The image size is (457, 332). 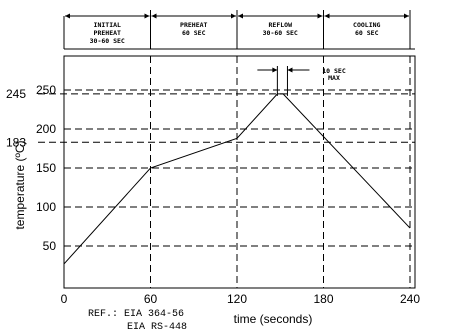 I want to click on x-tick-label: 180, so click(x=323, y=299).